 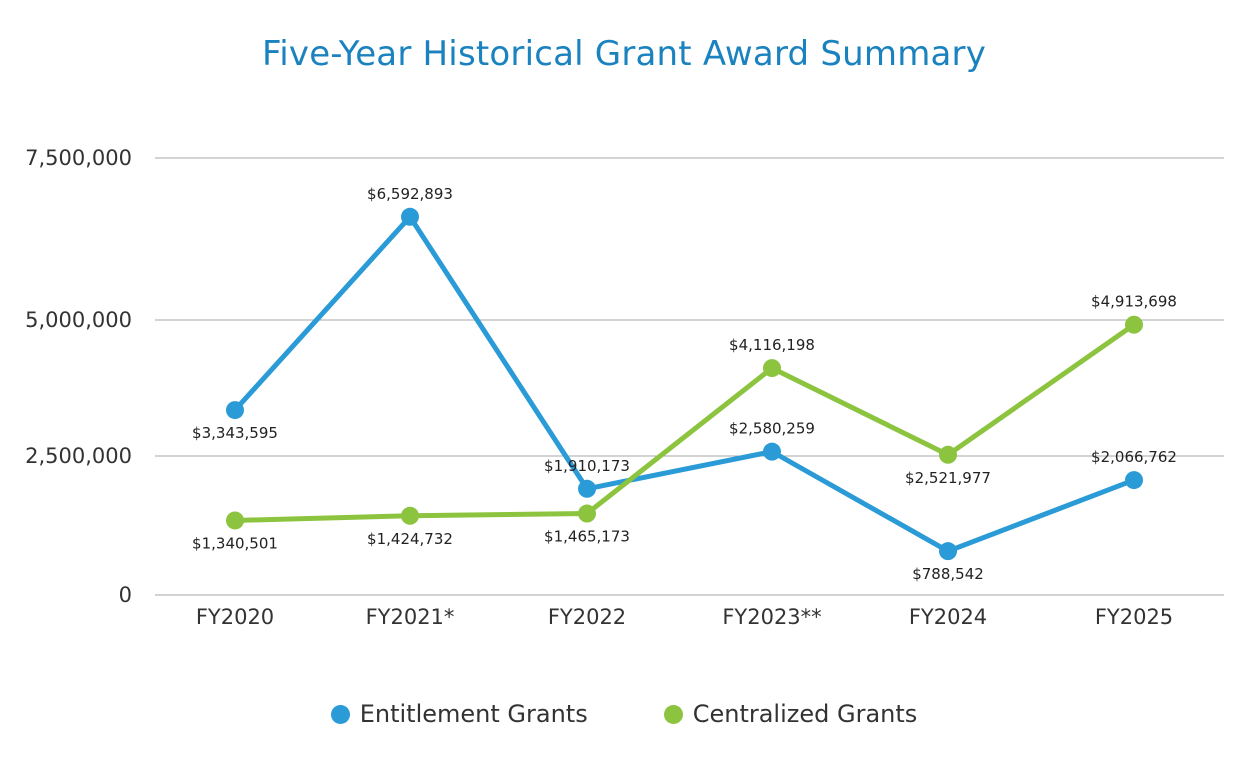 What do you see at coordinates (78, 456) in the screenshot?
I see `y-tick-label: 2,500,000` at bounding box center [78, 456].